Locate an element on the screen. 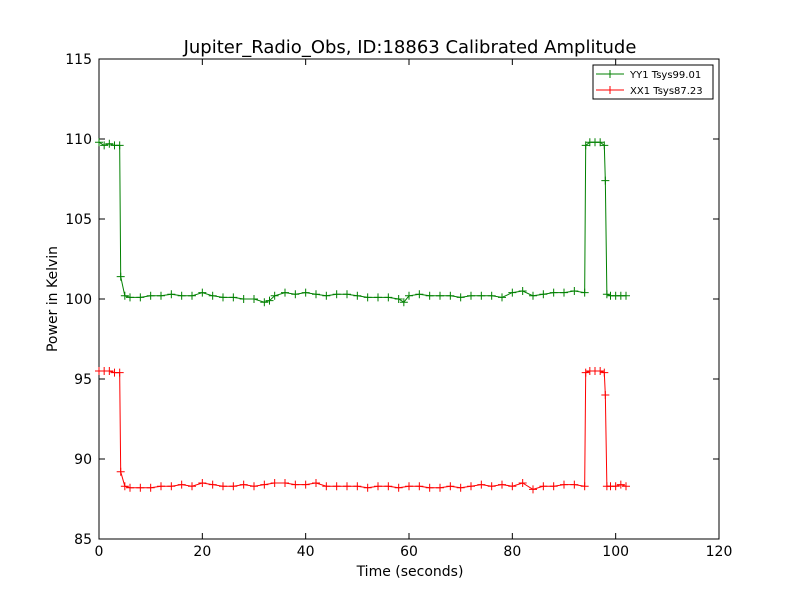  x-tick-label: 100 is located at coordinates (615, 552).